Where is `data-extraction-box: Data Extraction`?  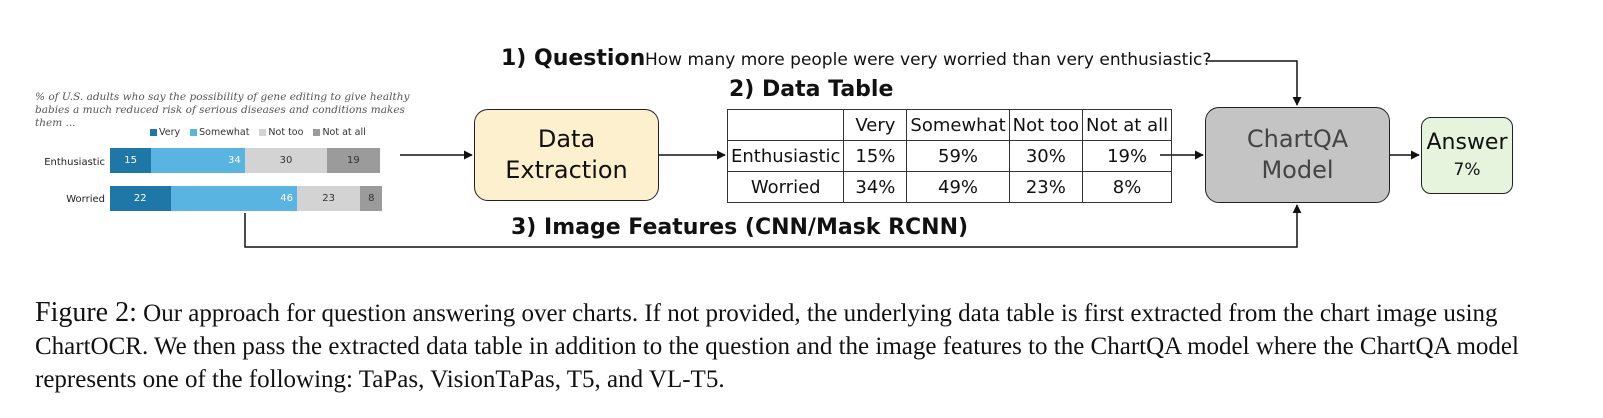
data-extraction-box: Data Extraction is located at coordinates (566, 155).